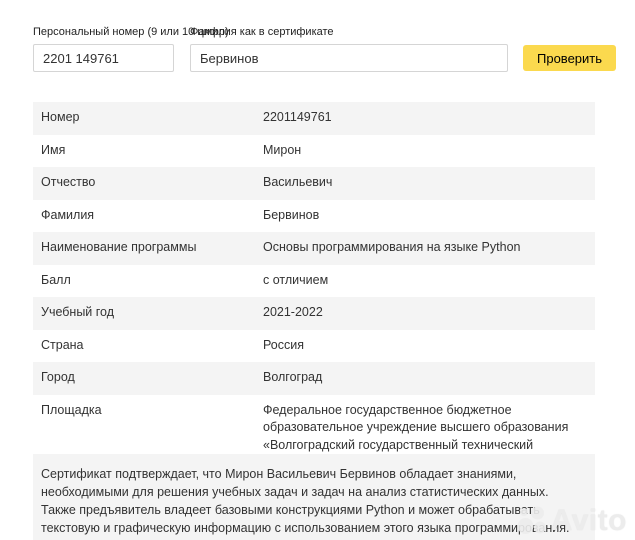 The height and width of the screenshot is (540, 635). Describe the element at coordinates (53, 149) in the screenshot. I see `row-label: Имя` at that location.